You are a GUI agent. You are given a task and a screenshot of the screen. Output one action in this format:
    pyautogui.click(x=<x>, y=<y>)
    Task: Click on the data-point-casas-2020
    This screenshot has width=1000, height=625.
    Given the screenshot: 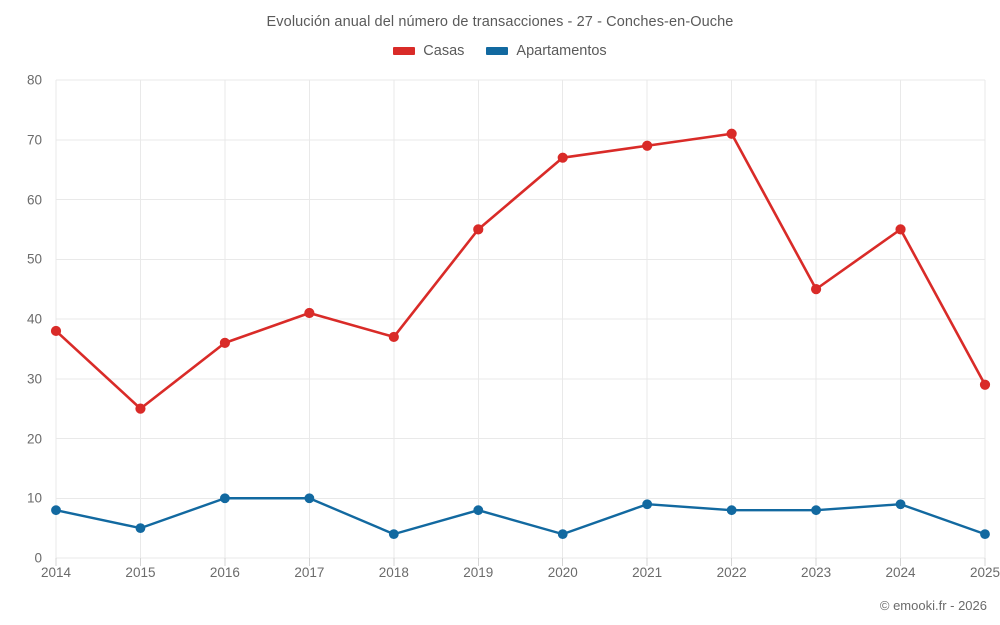 What is the action you would take?
    pyautogui.click(x=562, y=157)
    